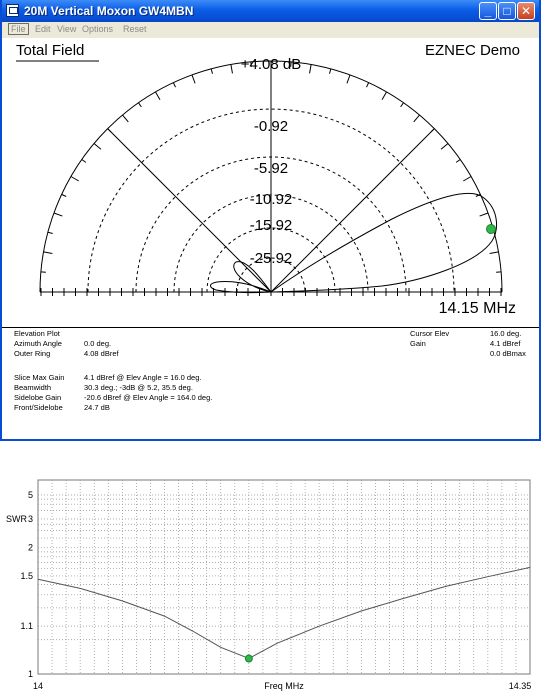 The height and width of the screenshot is (696, 541). I want to click on stat-sidelobe-value: -20.6 dBref @ Elev Angle = 164.0 deg., so click(148, 397).